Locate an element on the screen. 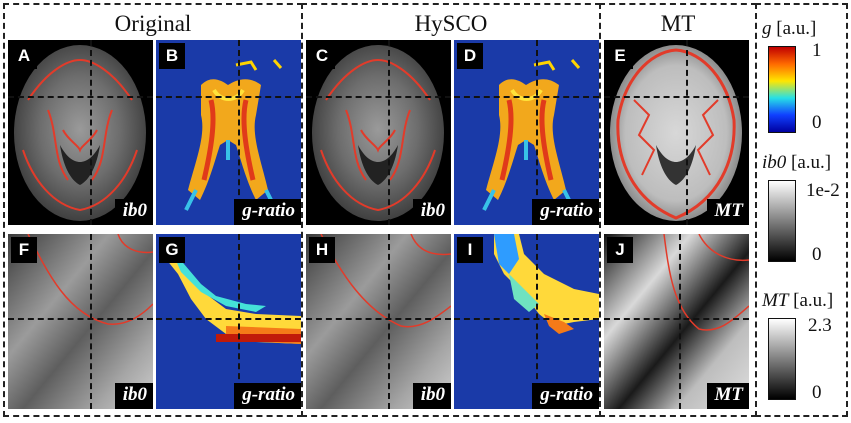 The width and height of the screenshot is (851, 423). panel-f: F ib0 is located at coordinates (80, 321).